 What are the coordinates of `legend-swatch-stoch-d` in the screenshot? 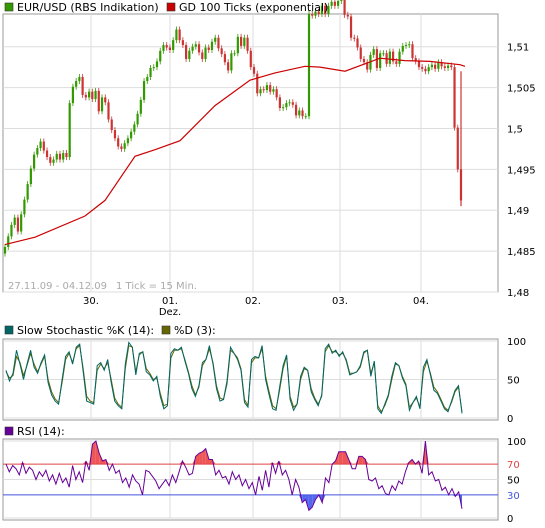 It's located at (166, 330).